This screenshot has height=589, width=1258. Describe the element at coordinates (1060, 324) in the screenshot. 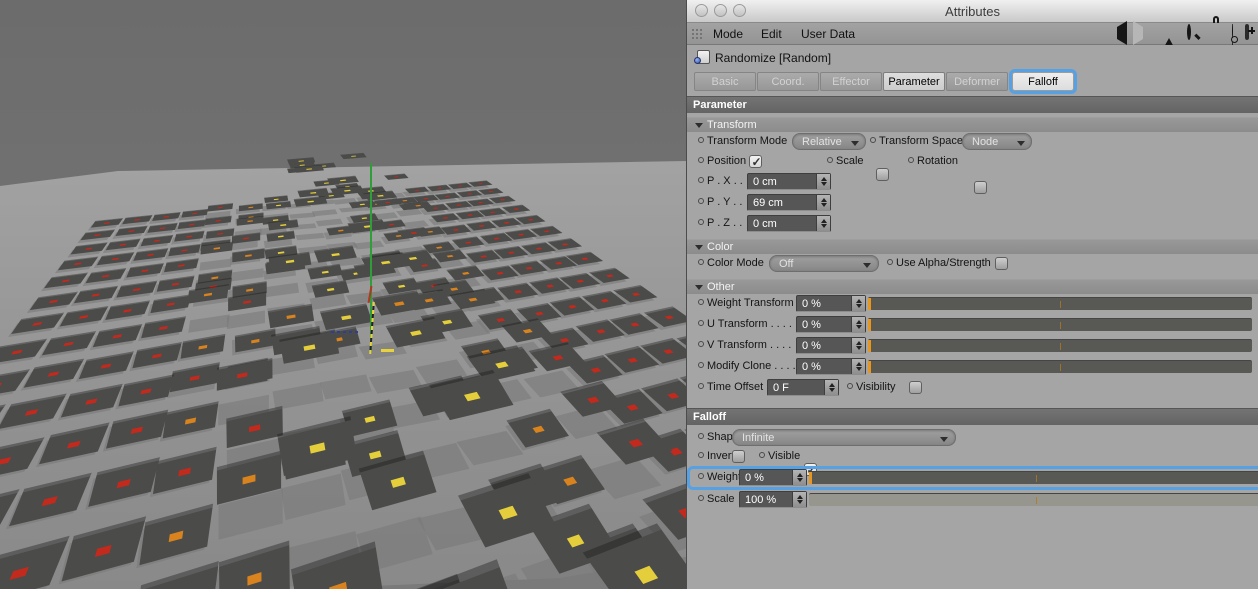

I see `u-transform-slider` at that location.